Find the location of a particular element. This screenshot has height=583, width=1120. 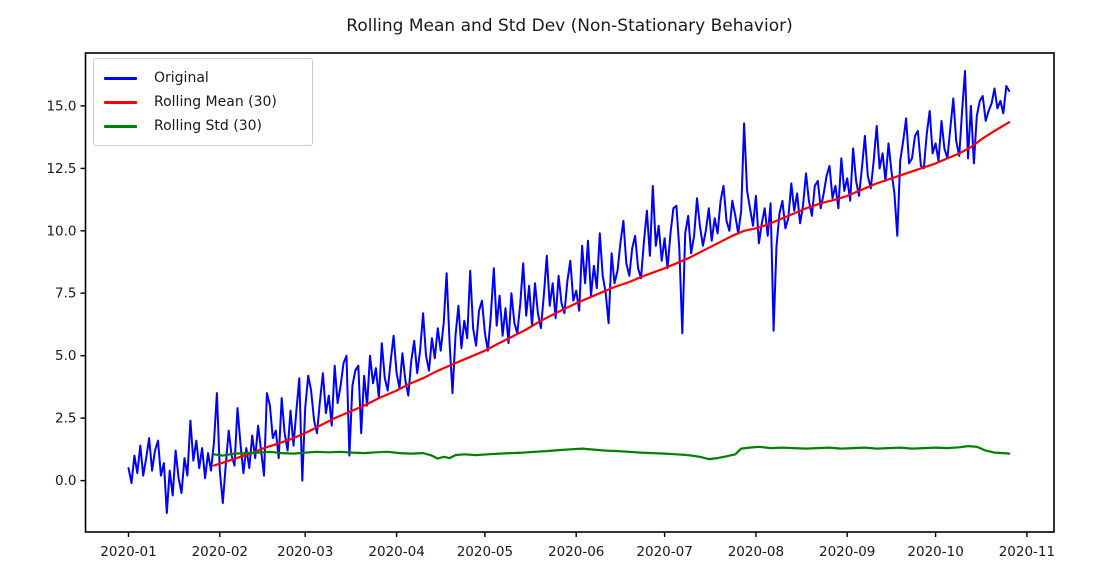

x-tick-label: 2020-06 is located at coordinates (576, 552).